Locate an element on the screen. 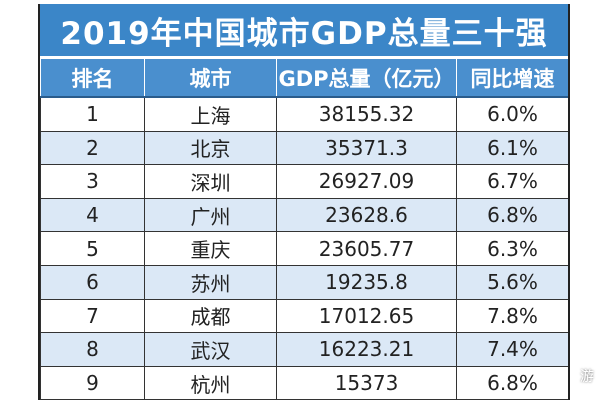  cell-rank: 3 is located at coordinates (92, 181).